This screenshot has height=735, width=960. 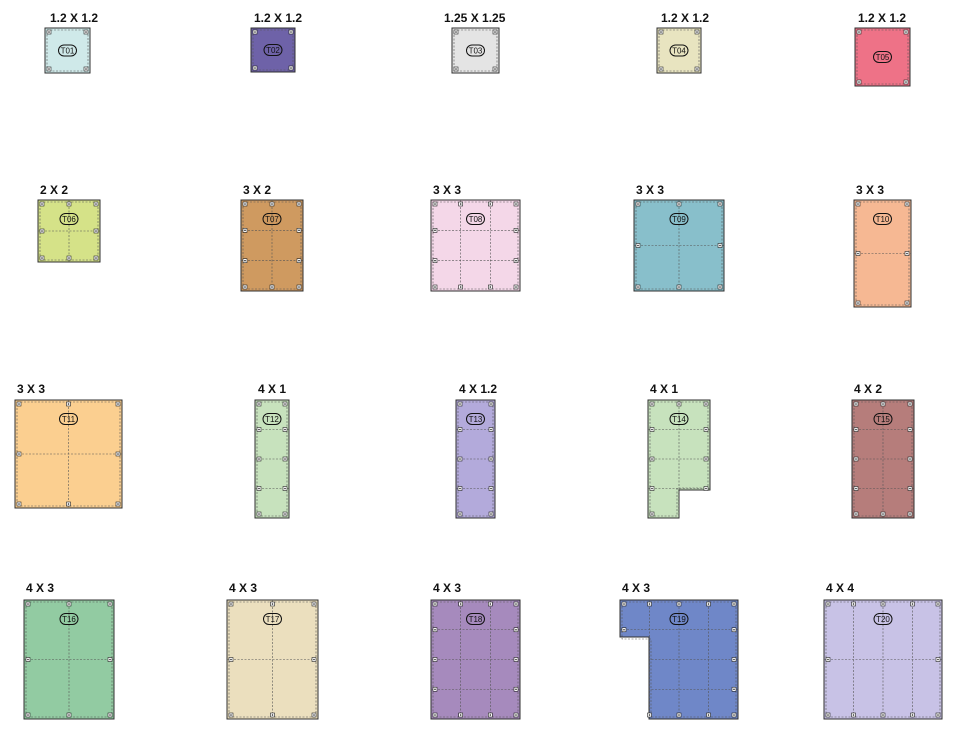 What do you see at coordinates (882, 245) in the screenshot?
I see `tile-t10: 3 X 3 T10` at bounding box center [882, 245].